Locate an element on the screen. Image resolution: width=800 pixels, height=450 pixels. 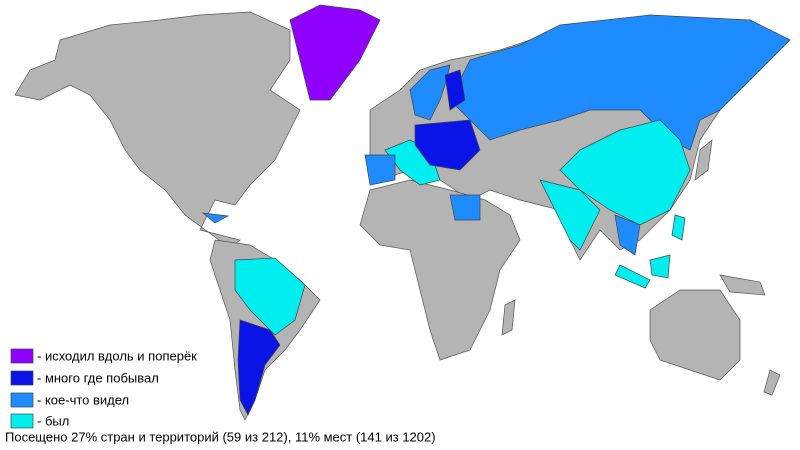
indochina is located at coordinates (627, 235).